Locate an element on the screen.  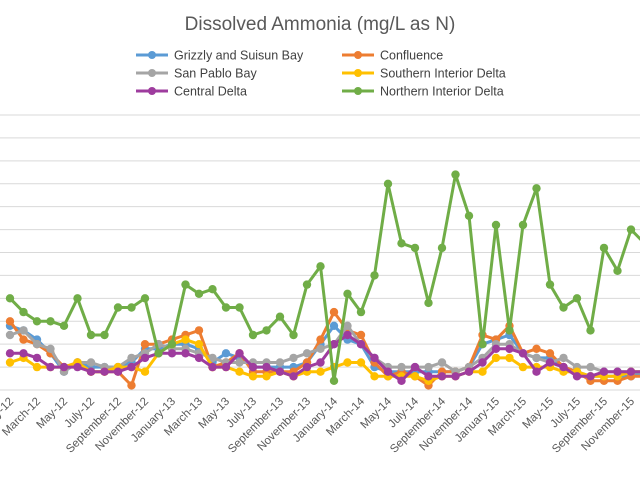
legend-label: Central Delta is located at coordinates (210, 92).